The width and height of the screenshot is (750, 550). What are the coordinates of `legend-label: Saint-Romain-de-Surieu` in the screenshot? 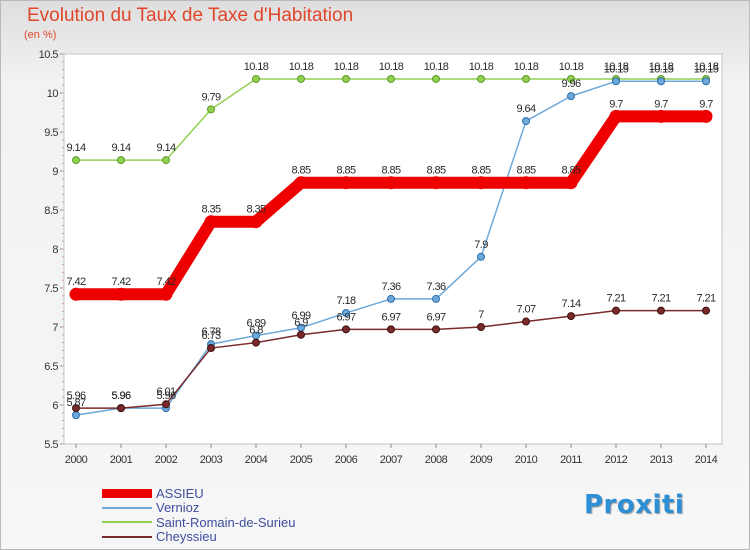 It's located at (226, 522).